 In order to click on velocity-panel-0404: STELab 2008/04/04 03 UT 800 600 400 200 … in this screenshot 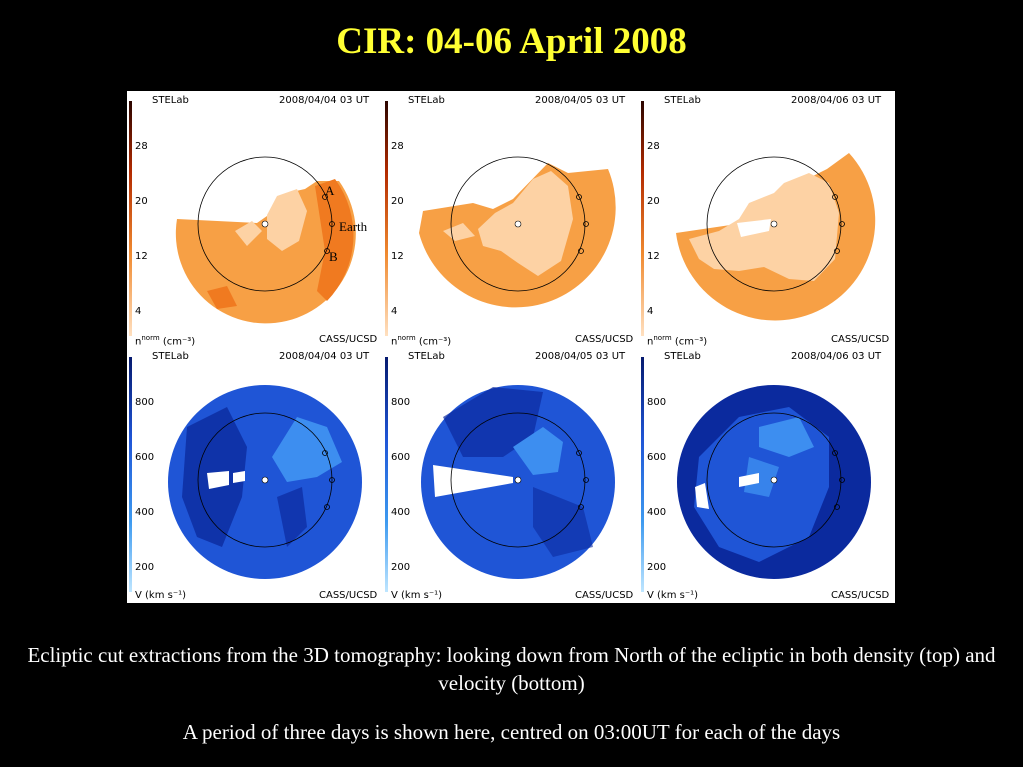, I will do `click(255, 475)`.